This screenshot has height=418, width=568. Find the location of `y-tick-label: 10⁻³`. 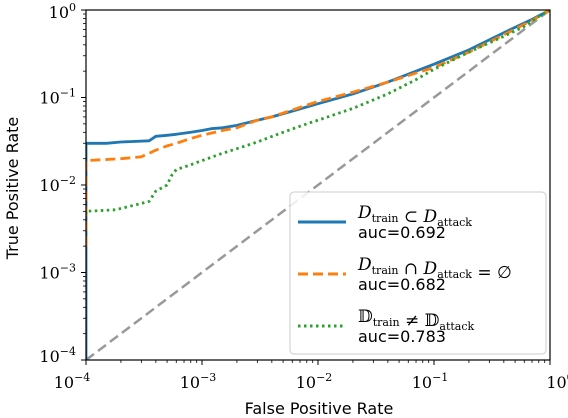

y-tick-label: 10⁻³ is located at coordinates (57, 272).